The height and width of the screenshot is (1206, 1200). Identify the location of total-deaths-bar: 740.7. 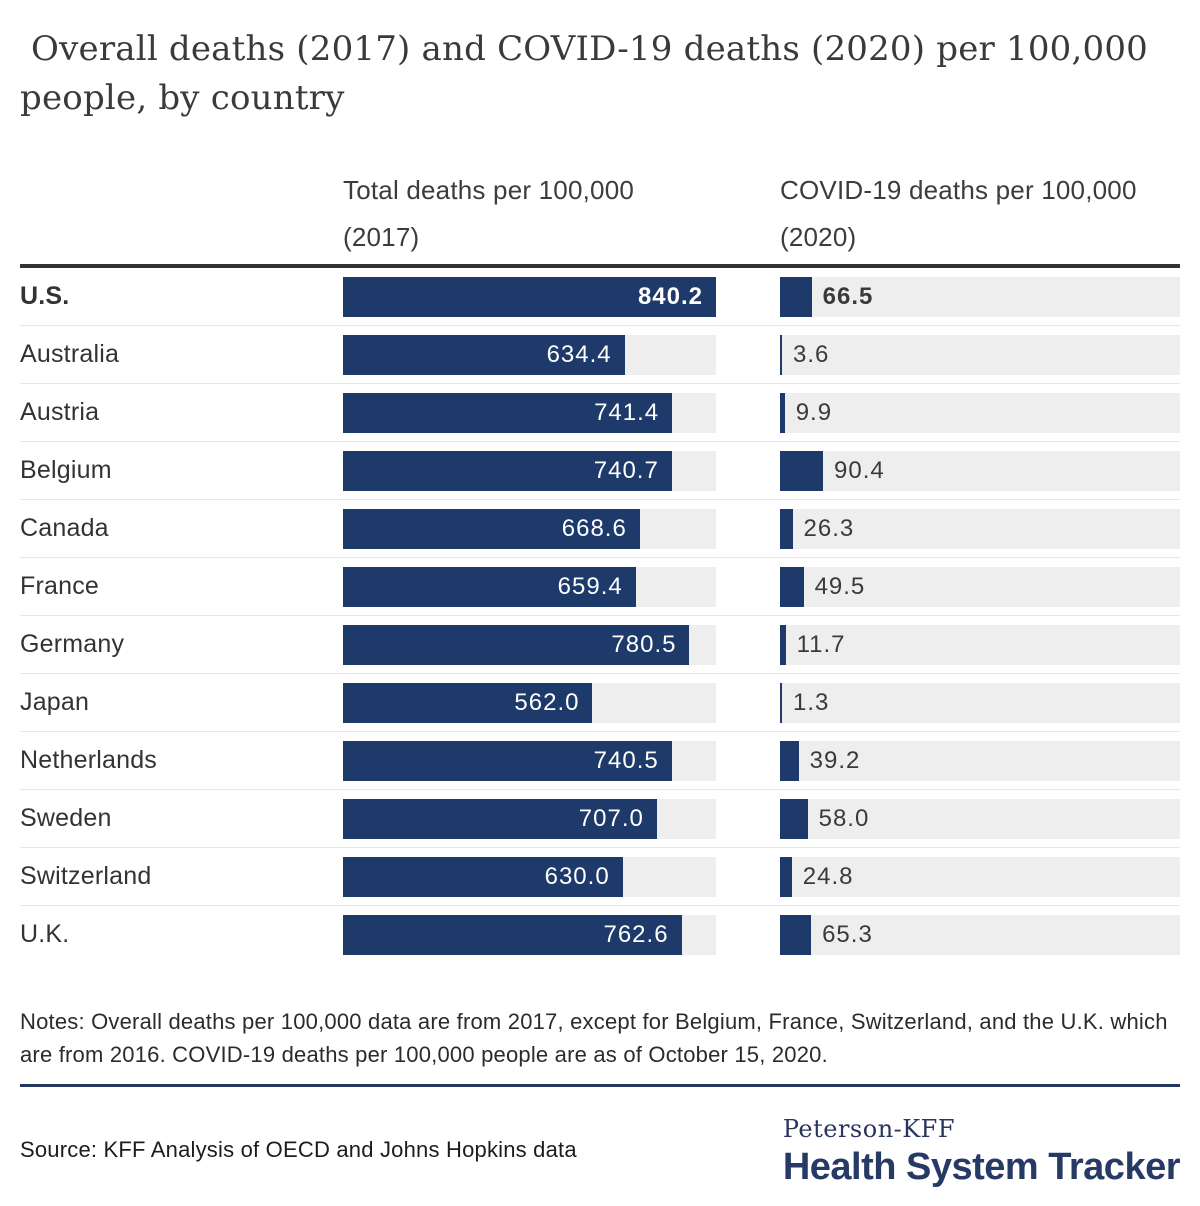
(507, 470).